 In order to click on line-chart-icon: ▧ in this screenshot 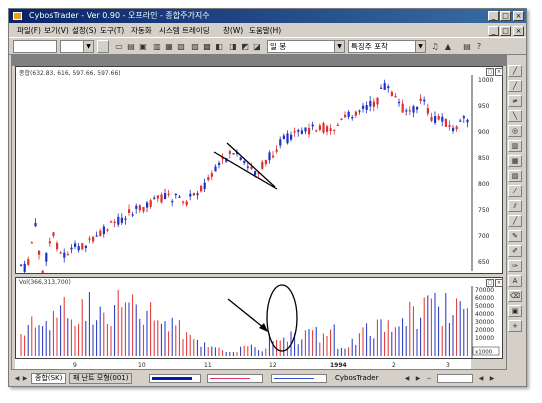, I will do `click(181, 46)`.